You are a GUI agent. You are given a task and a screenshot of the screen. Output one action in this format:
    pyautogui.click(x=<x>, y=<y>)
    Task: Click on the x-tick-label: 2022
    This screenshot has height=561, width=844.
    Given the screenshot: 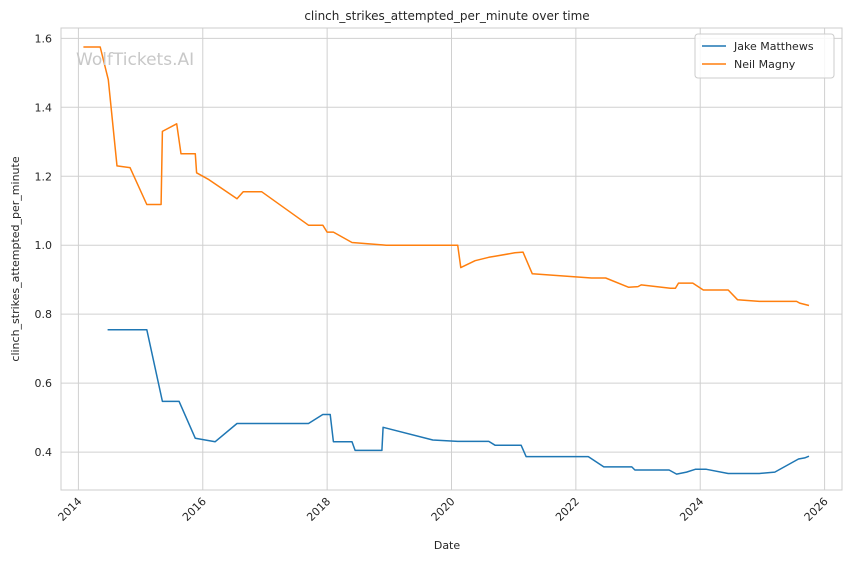 What is the action you would take?
    pyautogui.click(x=567, y=509)
    